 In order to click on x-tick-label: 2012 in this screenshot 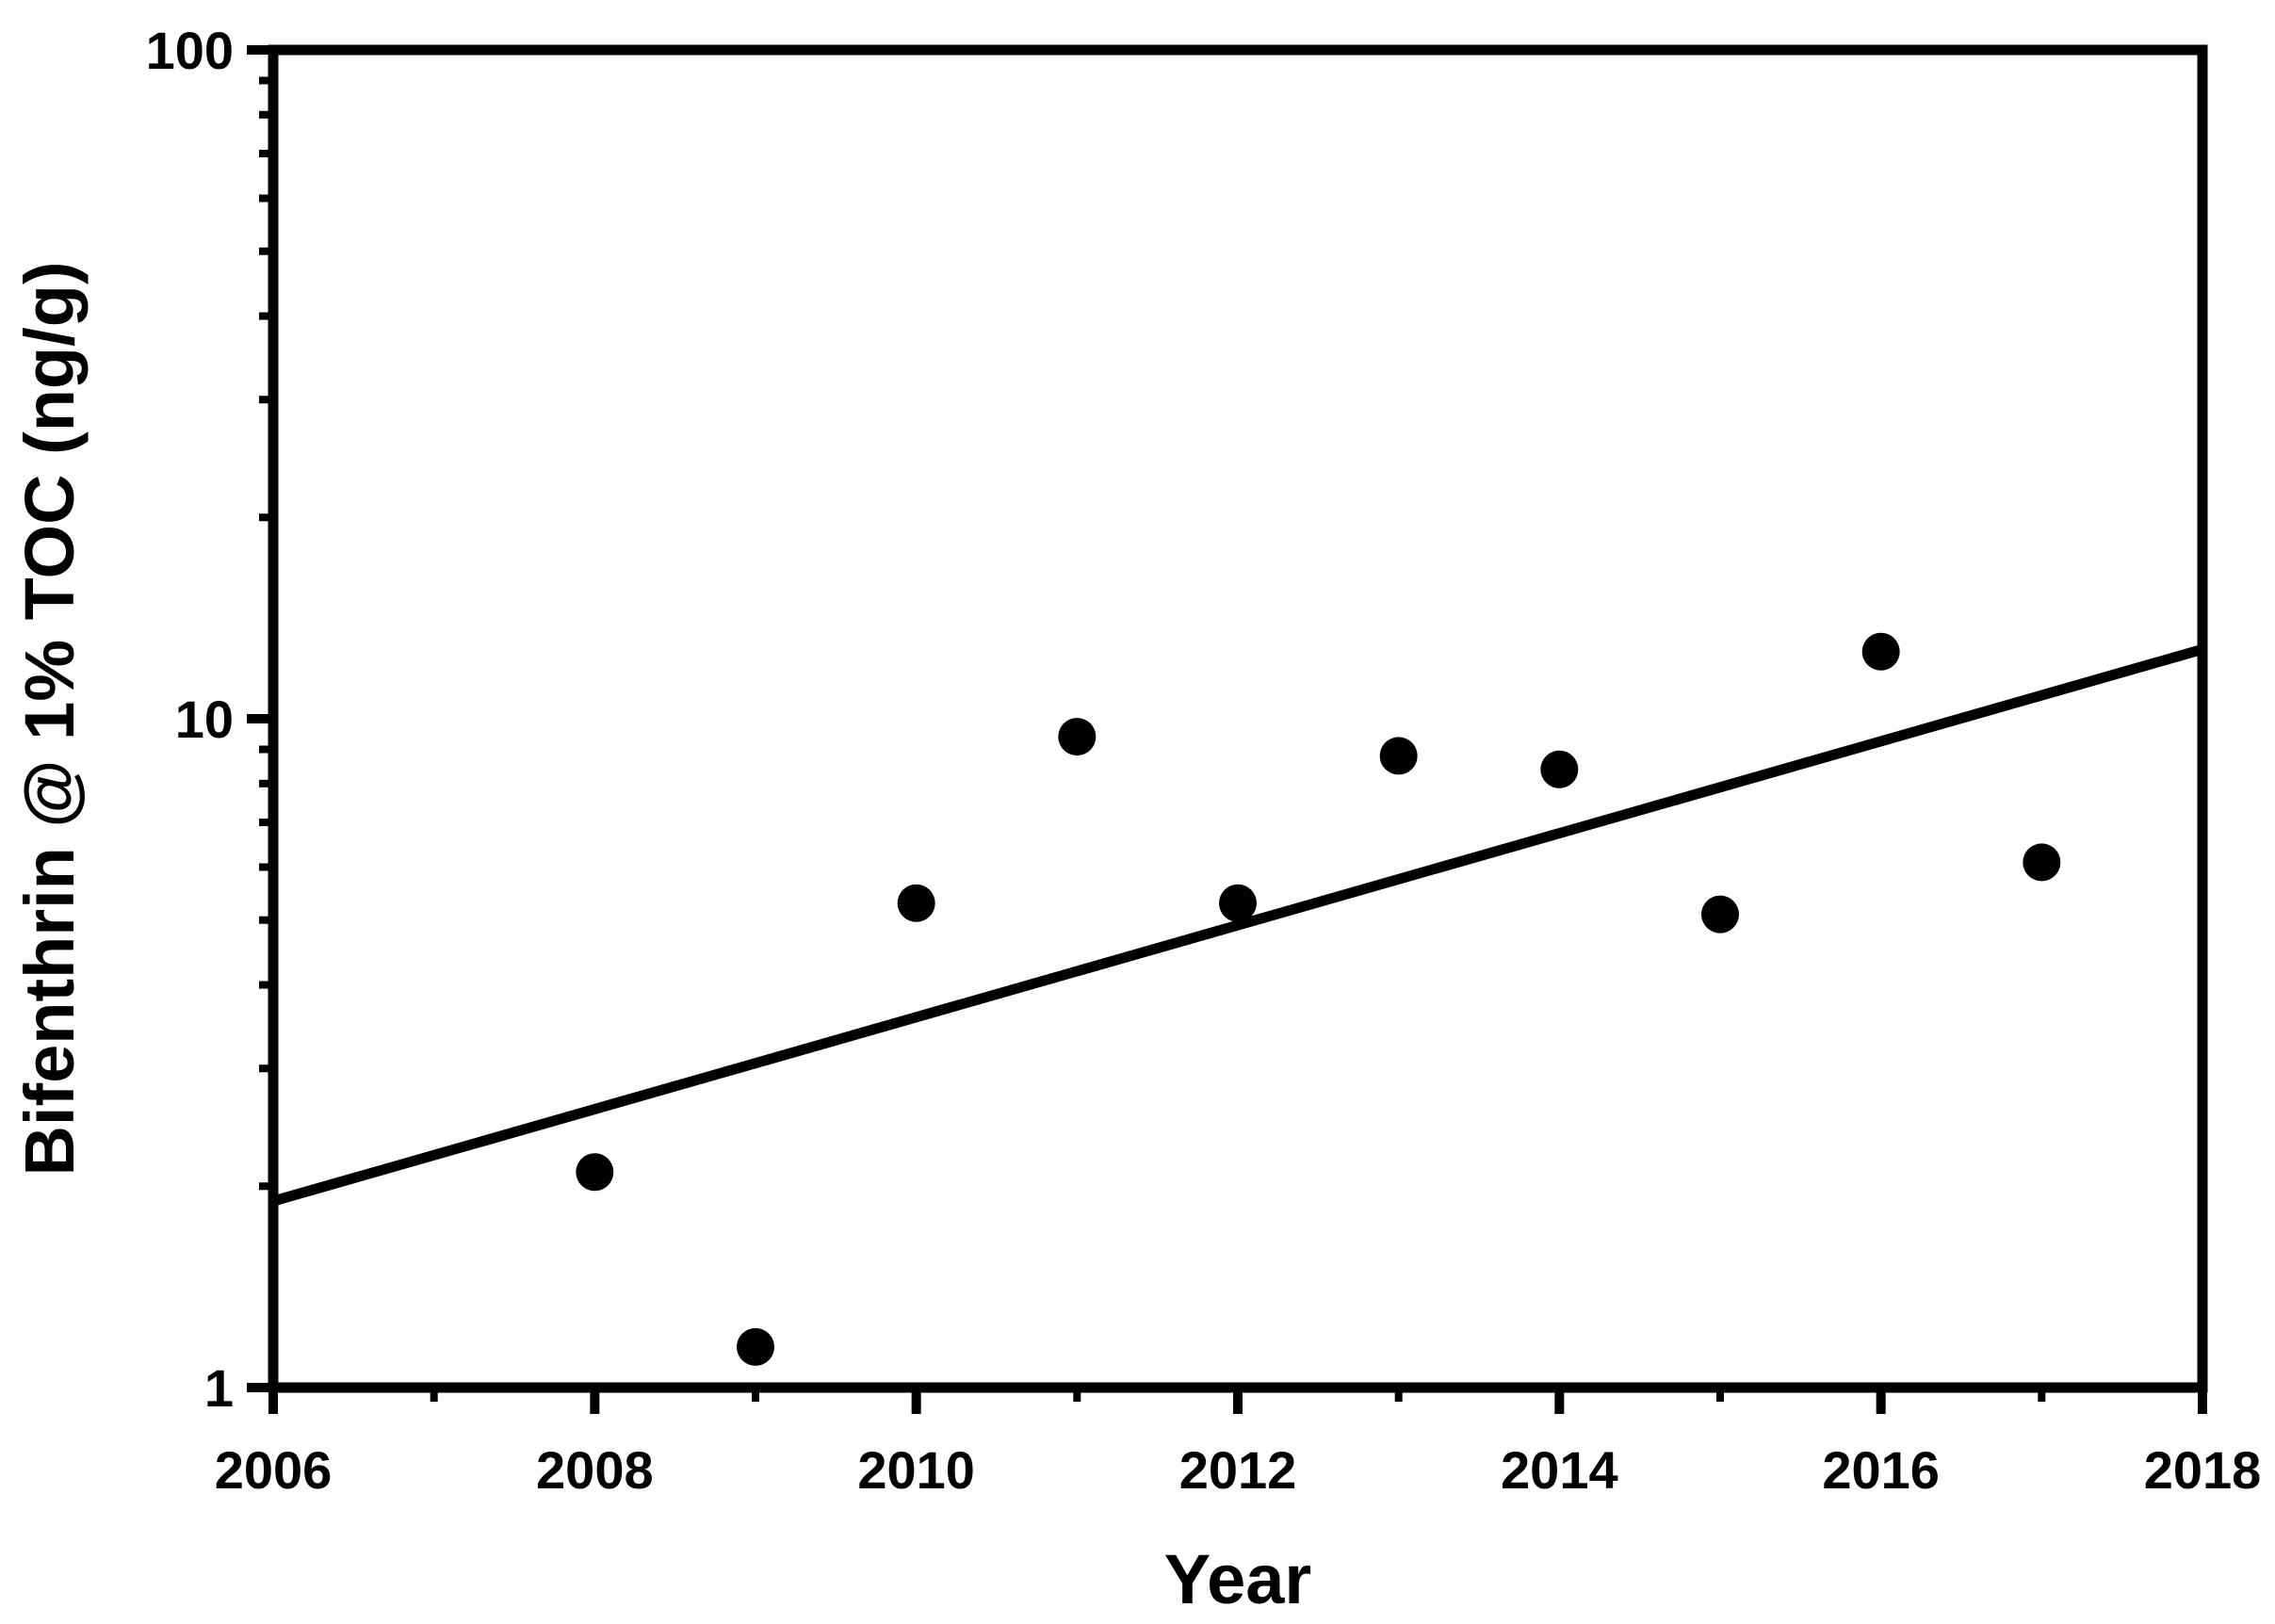, I will do `click(1238, 1470)`.